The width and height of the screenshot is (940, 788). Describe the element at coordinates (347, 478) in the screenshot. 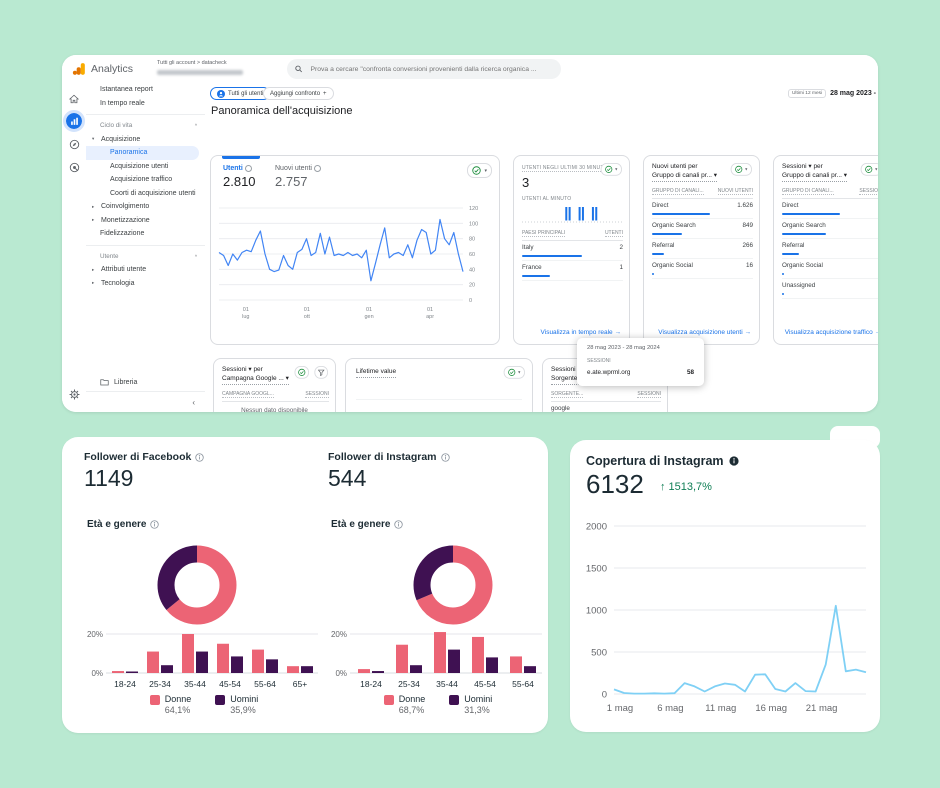

I see `instagram-followers-value: 544` at that location.